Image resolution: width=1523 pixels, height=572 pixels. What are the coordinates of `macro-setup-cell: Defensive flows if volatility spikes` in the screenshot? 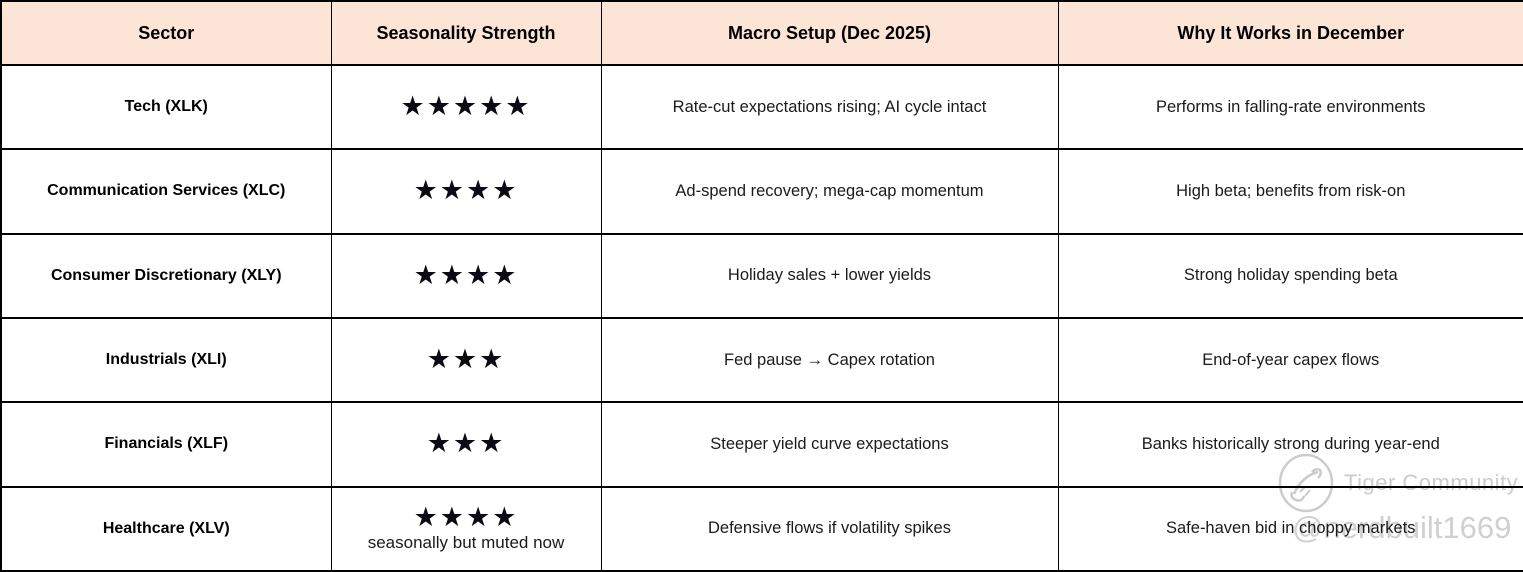 It's located at (829, 528).